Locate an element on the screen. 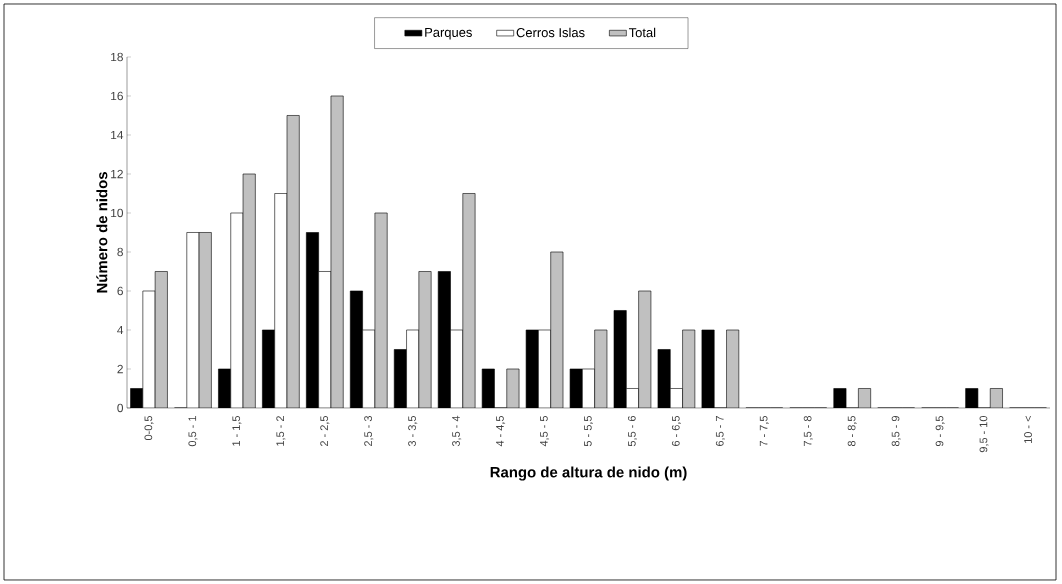 The width and height of the screenshot is (1062, 584). legend-label: Cerros Islas is located at coordinates (550, 32).